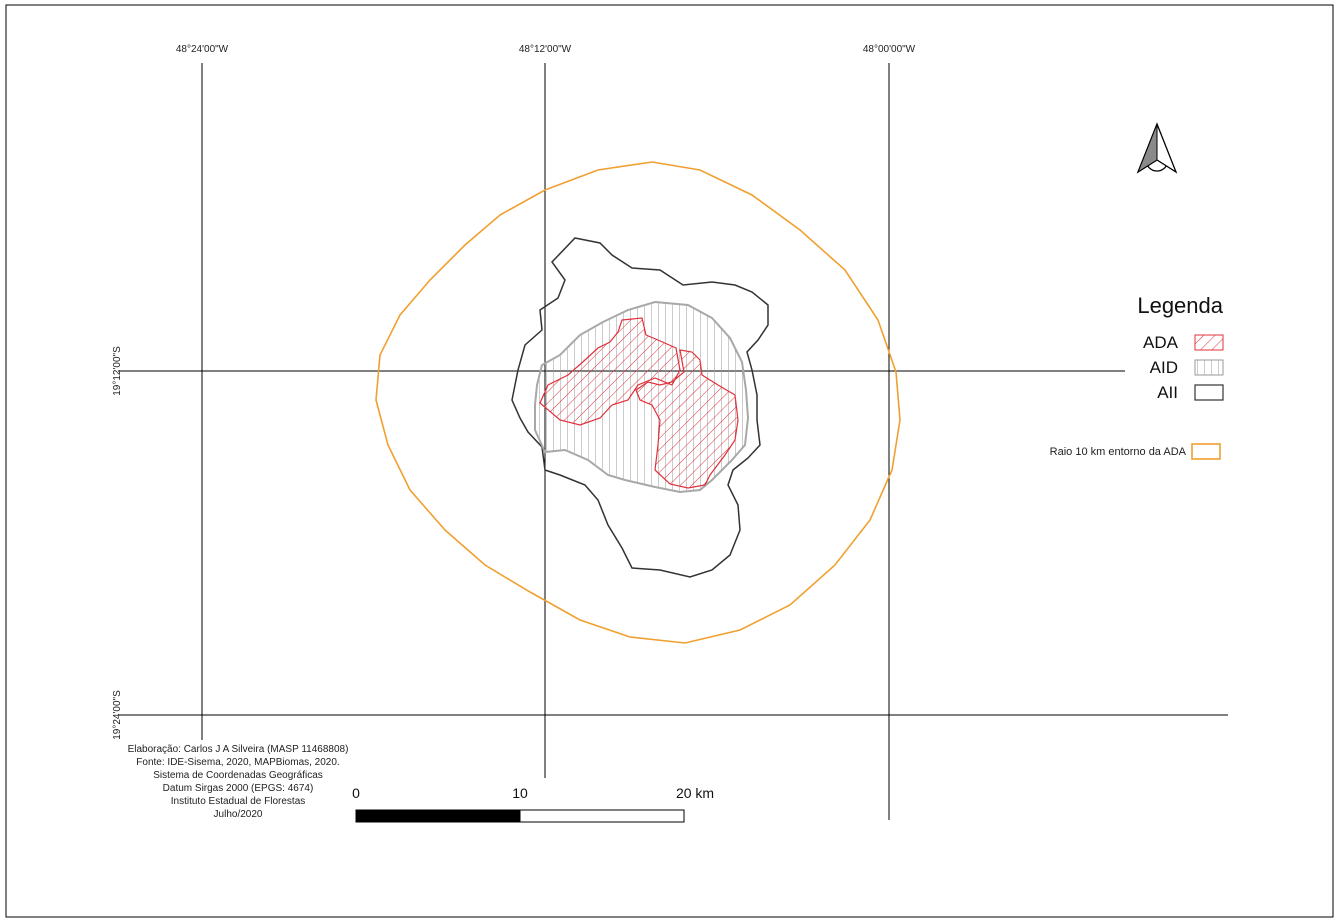  I want to click on ada-area, so click(639, 403).